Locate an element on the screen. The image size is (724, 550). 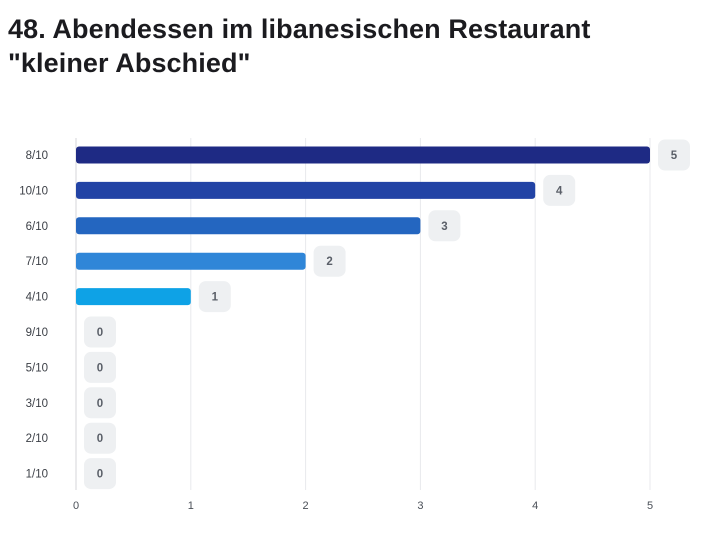
x-tick-label: 2 is located at coordinates (306, 506).